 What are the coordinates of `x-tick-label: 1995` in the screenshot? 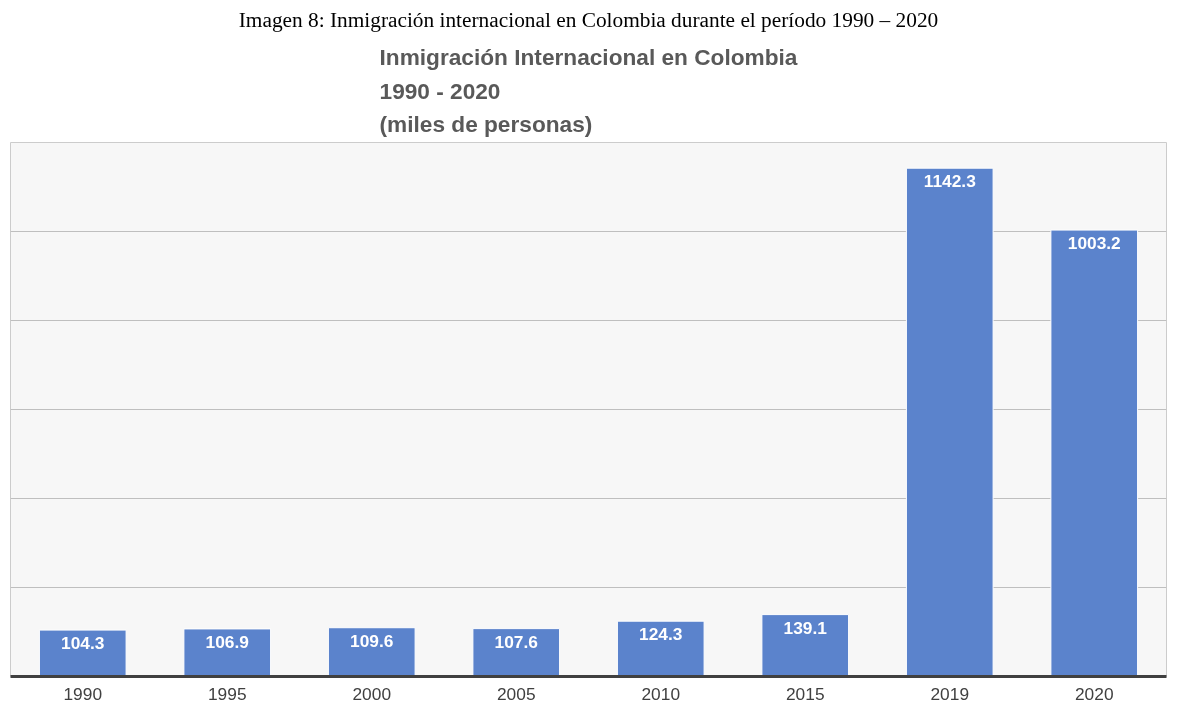 It's located at (227, 692).